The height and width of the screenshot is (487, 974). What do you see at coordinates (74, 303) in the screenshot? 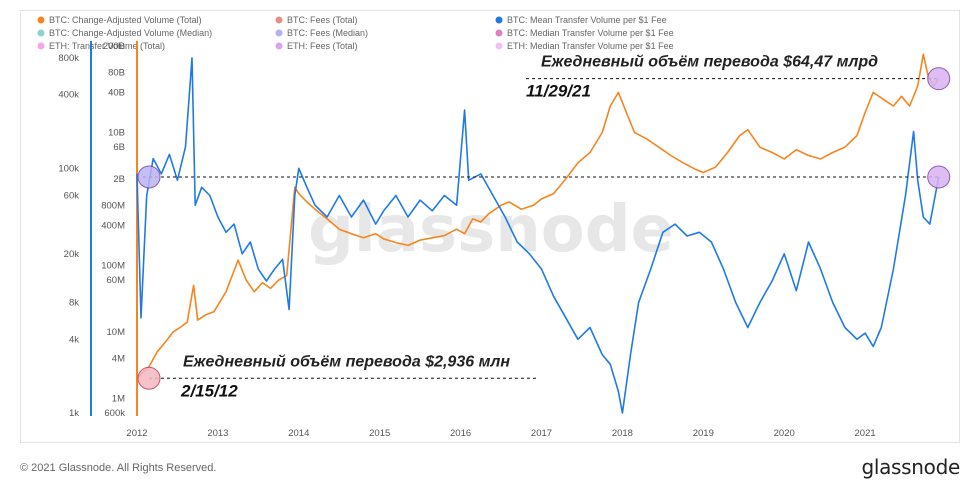
I see `outer-y-tick: 8k` at bounding box center [74, 303].